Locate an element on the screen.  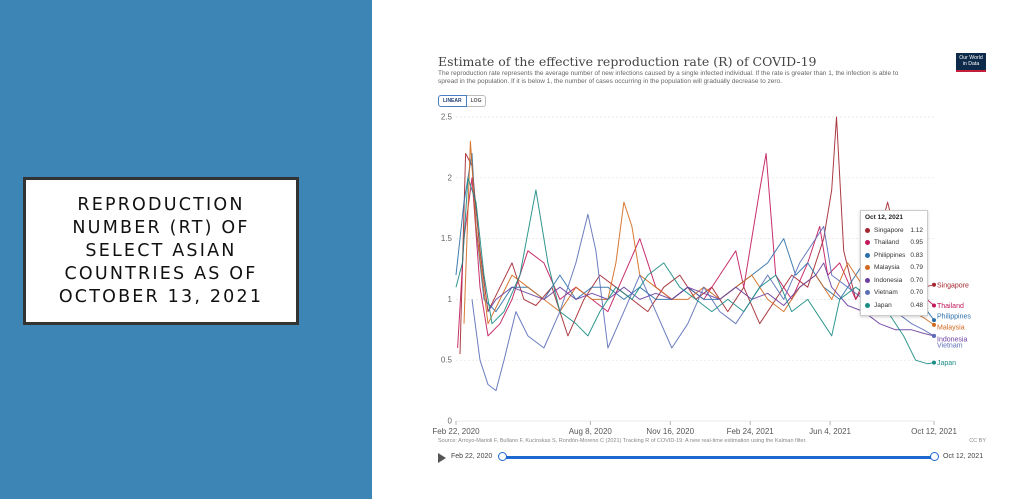
tooltip-row: Vietnam 0.70 is located at coordinates (894, 293).